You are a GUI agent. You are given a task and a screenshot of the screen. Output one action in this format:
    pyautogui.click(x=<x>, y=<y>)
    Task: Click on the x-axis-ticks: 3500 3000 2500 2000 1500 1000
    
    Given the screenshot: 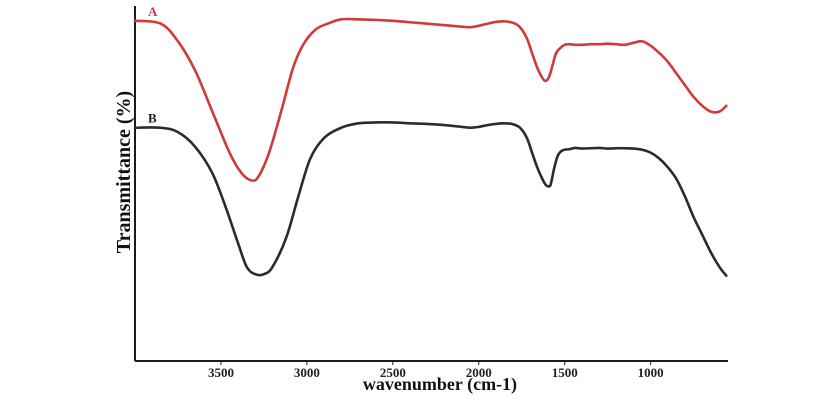 What is the action you would take?
    pyautogui.click(x=436, y=370)
    